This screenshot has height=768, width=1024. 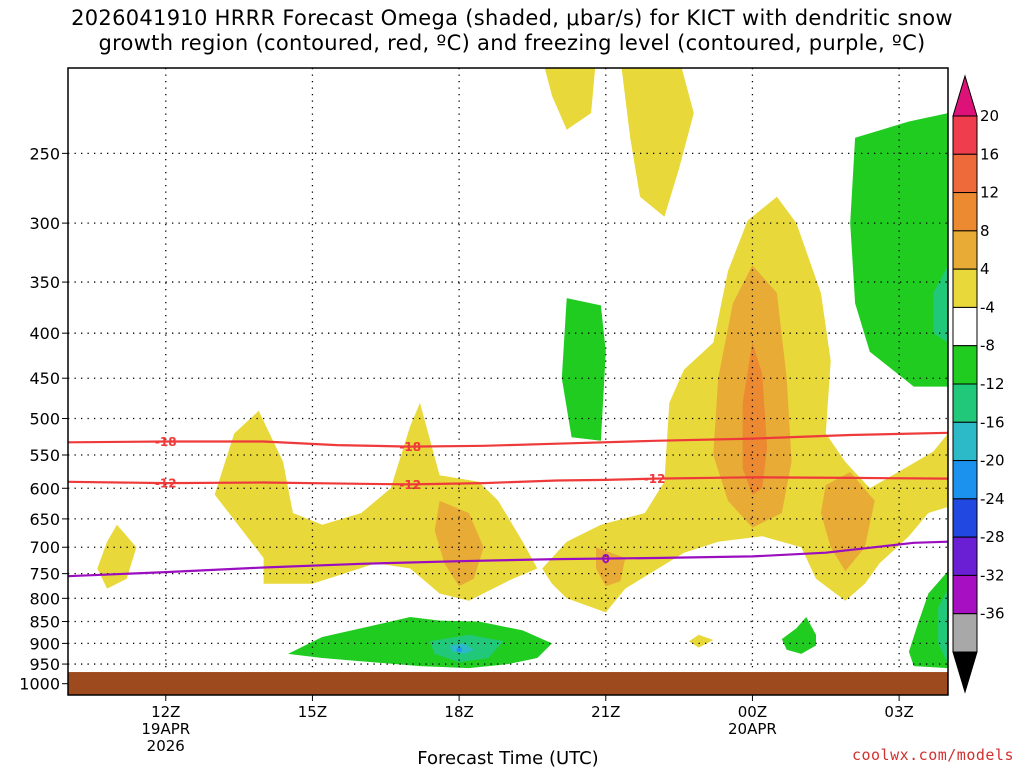 I want to click on contour-label--12-2: -12, so click(x=655, y=479).